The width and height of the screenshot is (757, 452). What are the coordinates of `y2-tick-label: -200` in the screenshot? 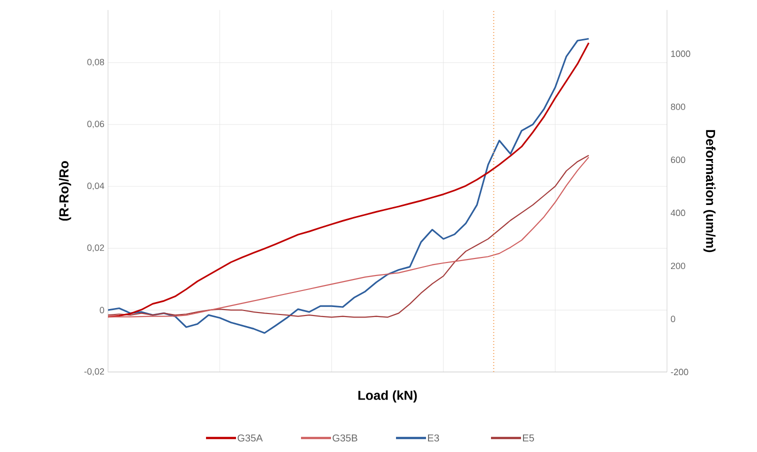 It's located at (679, 372).